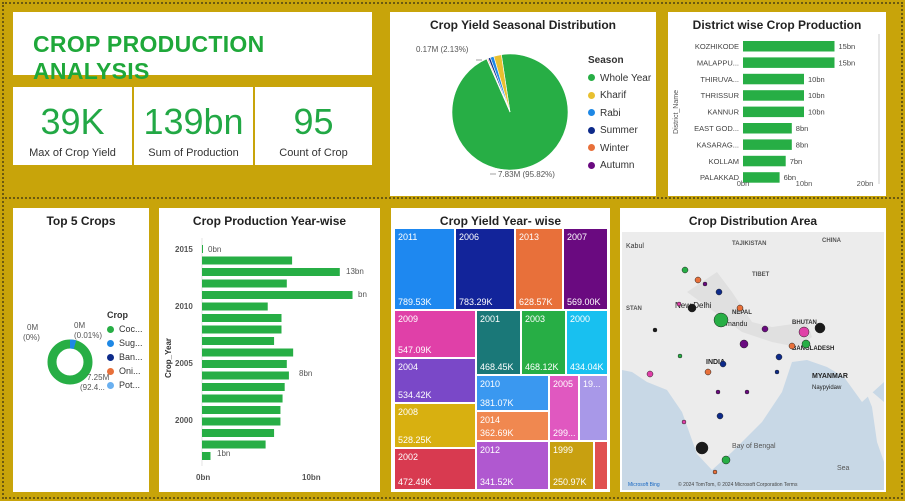 Image resolution: width=905 pixels, height=501 pixels. What do you see at coordinates (435, 425) in the screenshot?
I see `treemap-cell: 2008 528.25K` at bounding box center [435, 425].